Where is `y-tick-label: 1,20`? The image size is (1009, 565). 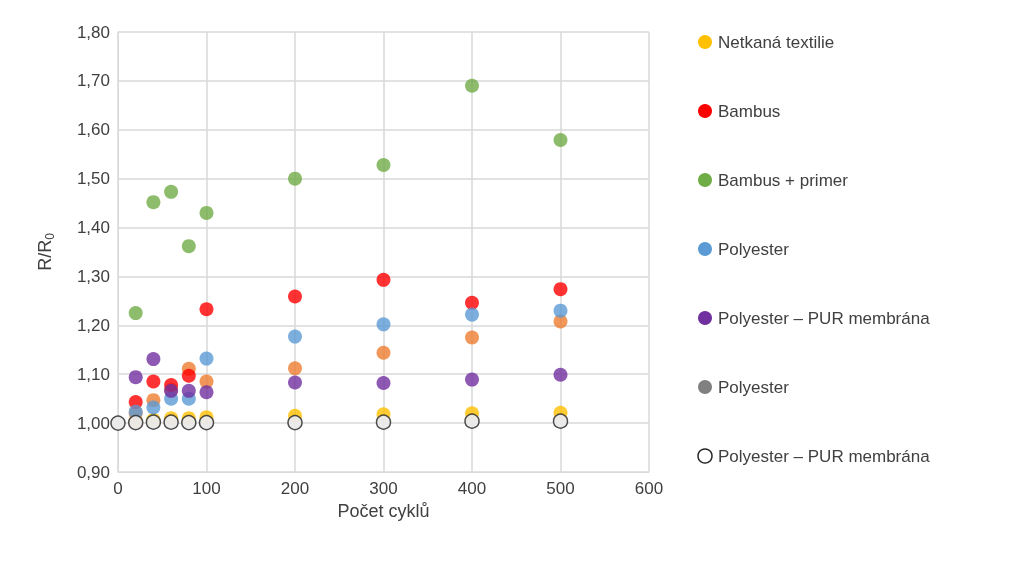 y-tick-label: 1,20 is located at coordinates (93, 325).